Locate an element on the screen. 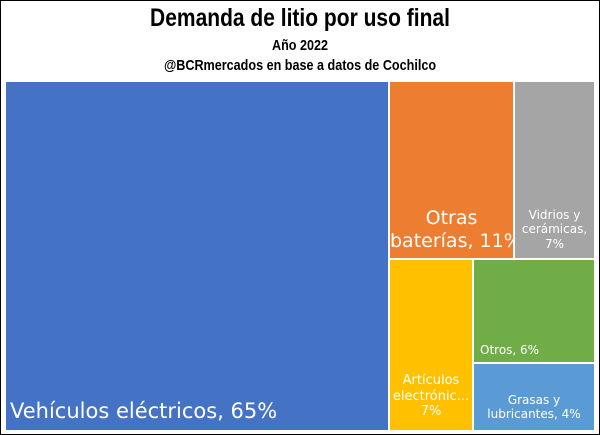  treemap-tile: Grasas y lubricantes, 4% is located at coordinates (534, 397).